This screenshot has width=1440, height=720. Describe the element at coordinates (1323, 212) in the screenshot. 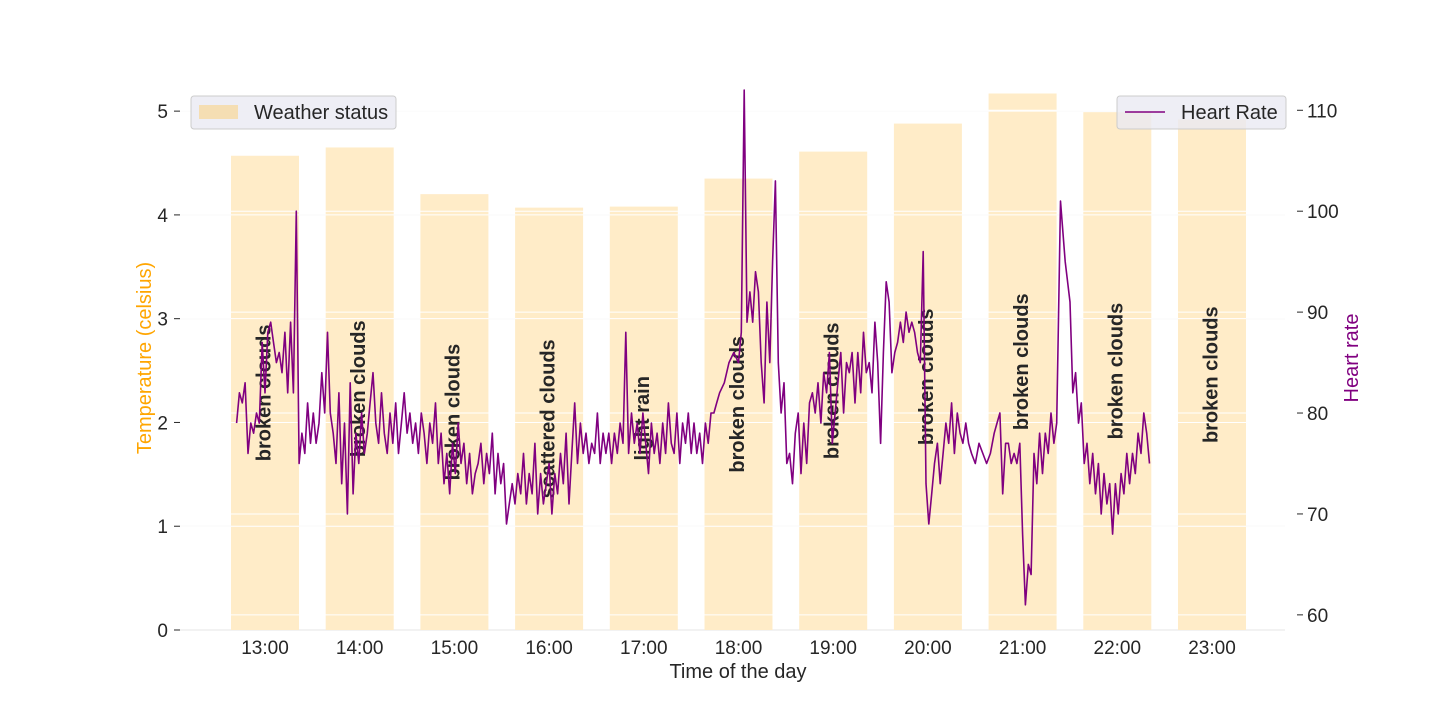

I see `right-tick-label: 100` at that location.